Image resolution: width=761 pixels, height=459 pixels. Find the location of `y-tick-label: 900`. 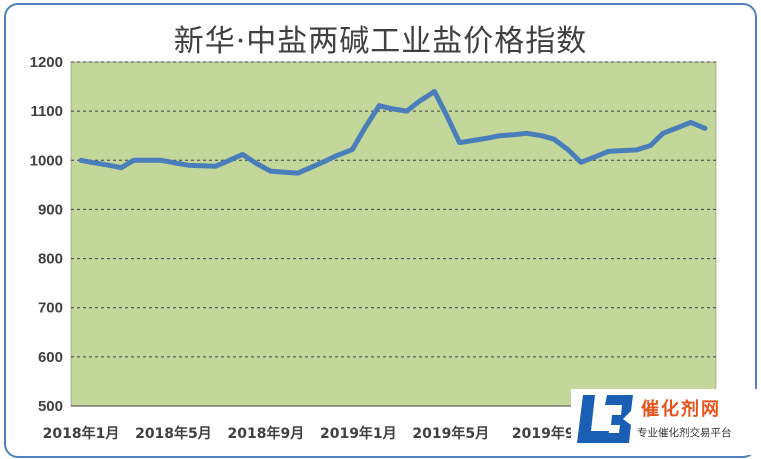

y-tick-label: 900 is located at coordinates (50, 209).